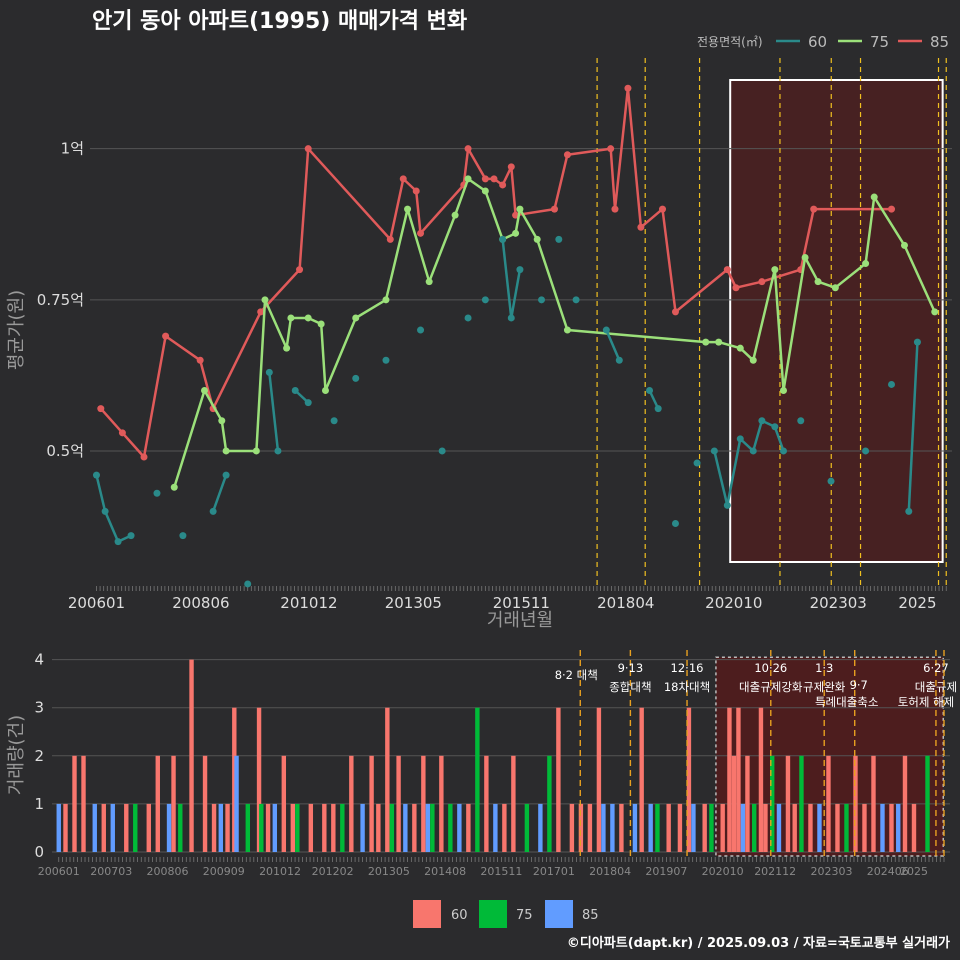  What do you see at coordinates (610, 871) in the screenshot?
I see `volume-x-tick-label: 201804` at bounding box center [610, 871].